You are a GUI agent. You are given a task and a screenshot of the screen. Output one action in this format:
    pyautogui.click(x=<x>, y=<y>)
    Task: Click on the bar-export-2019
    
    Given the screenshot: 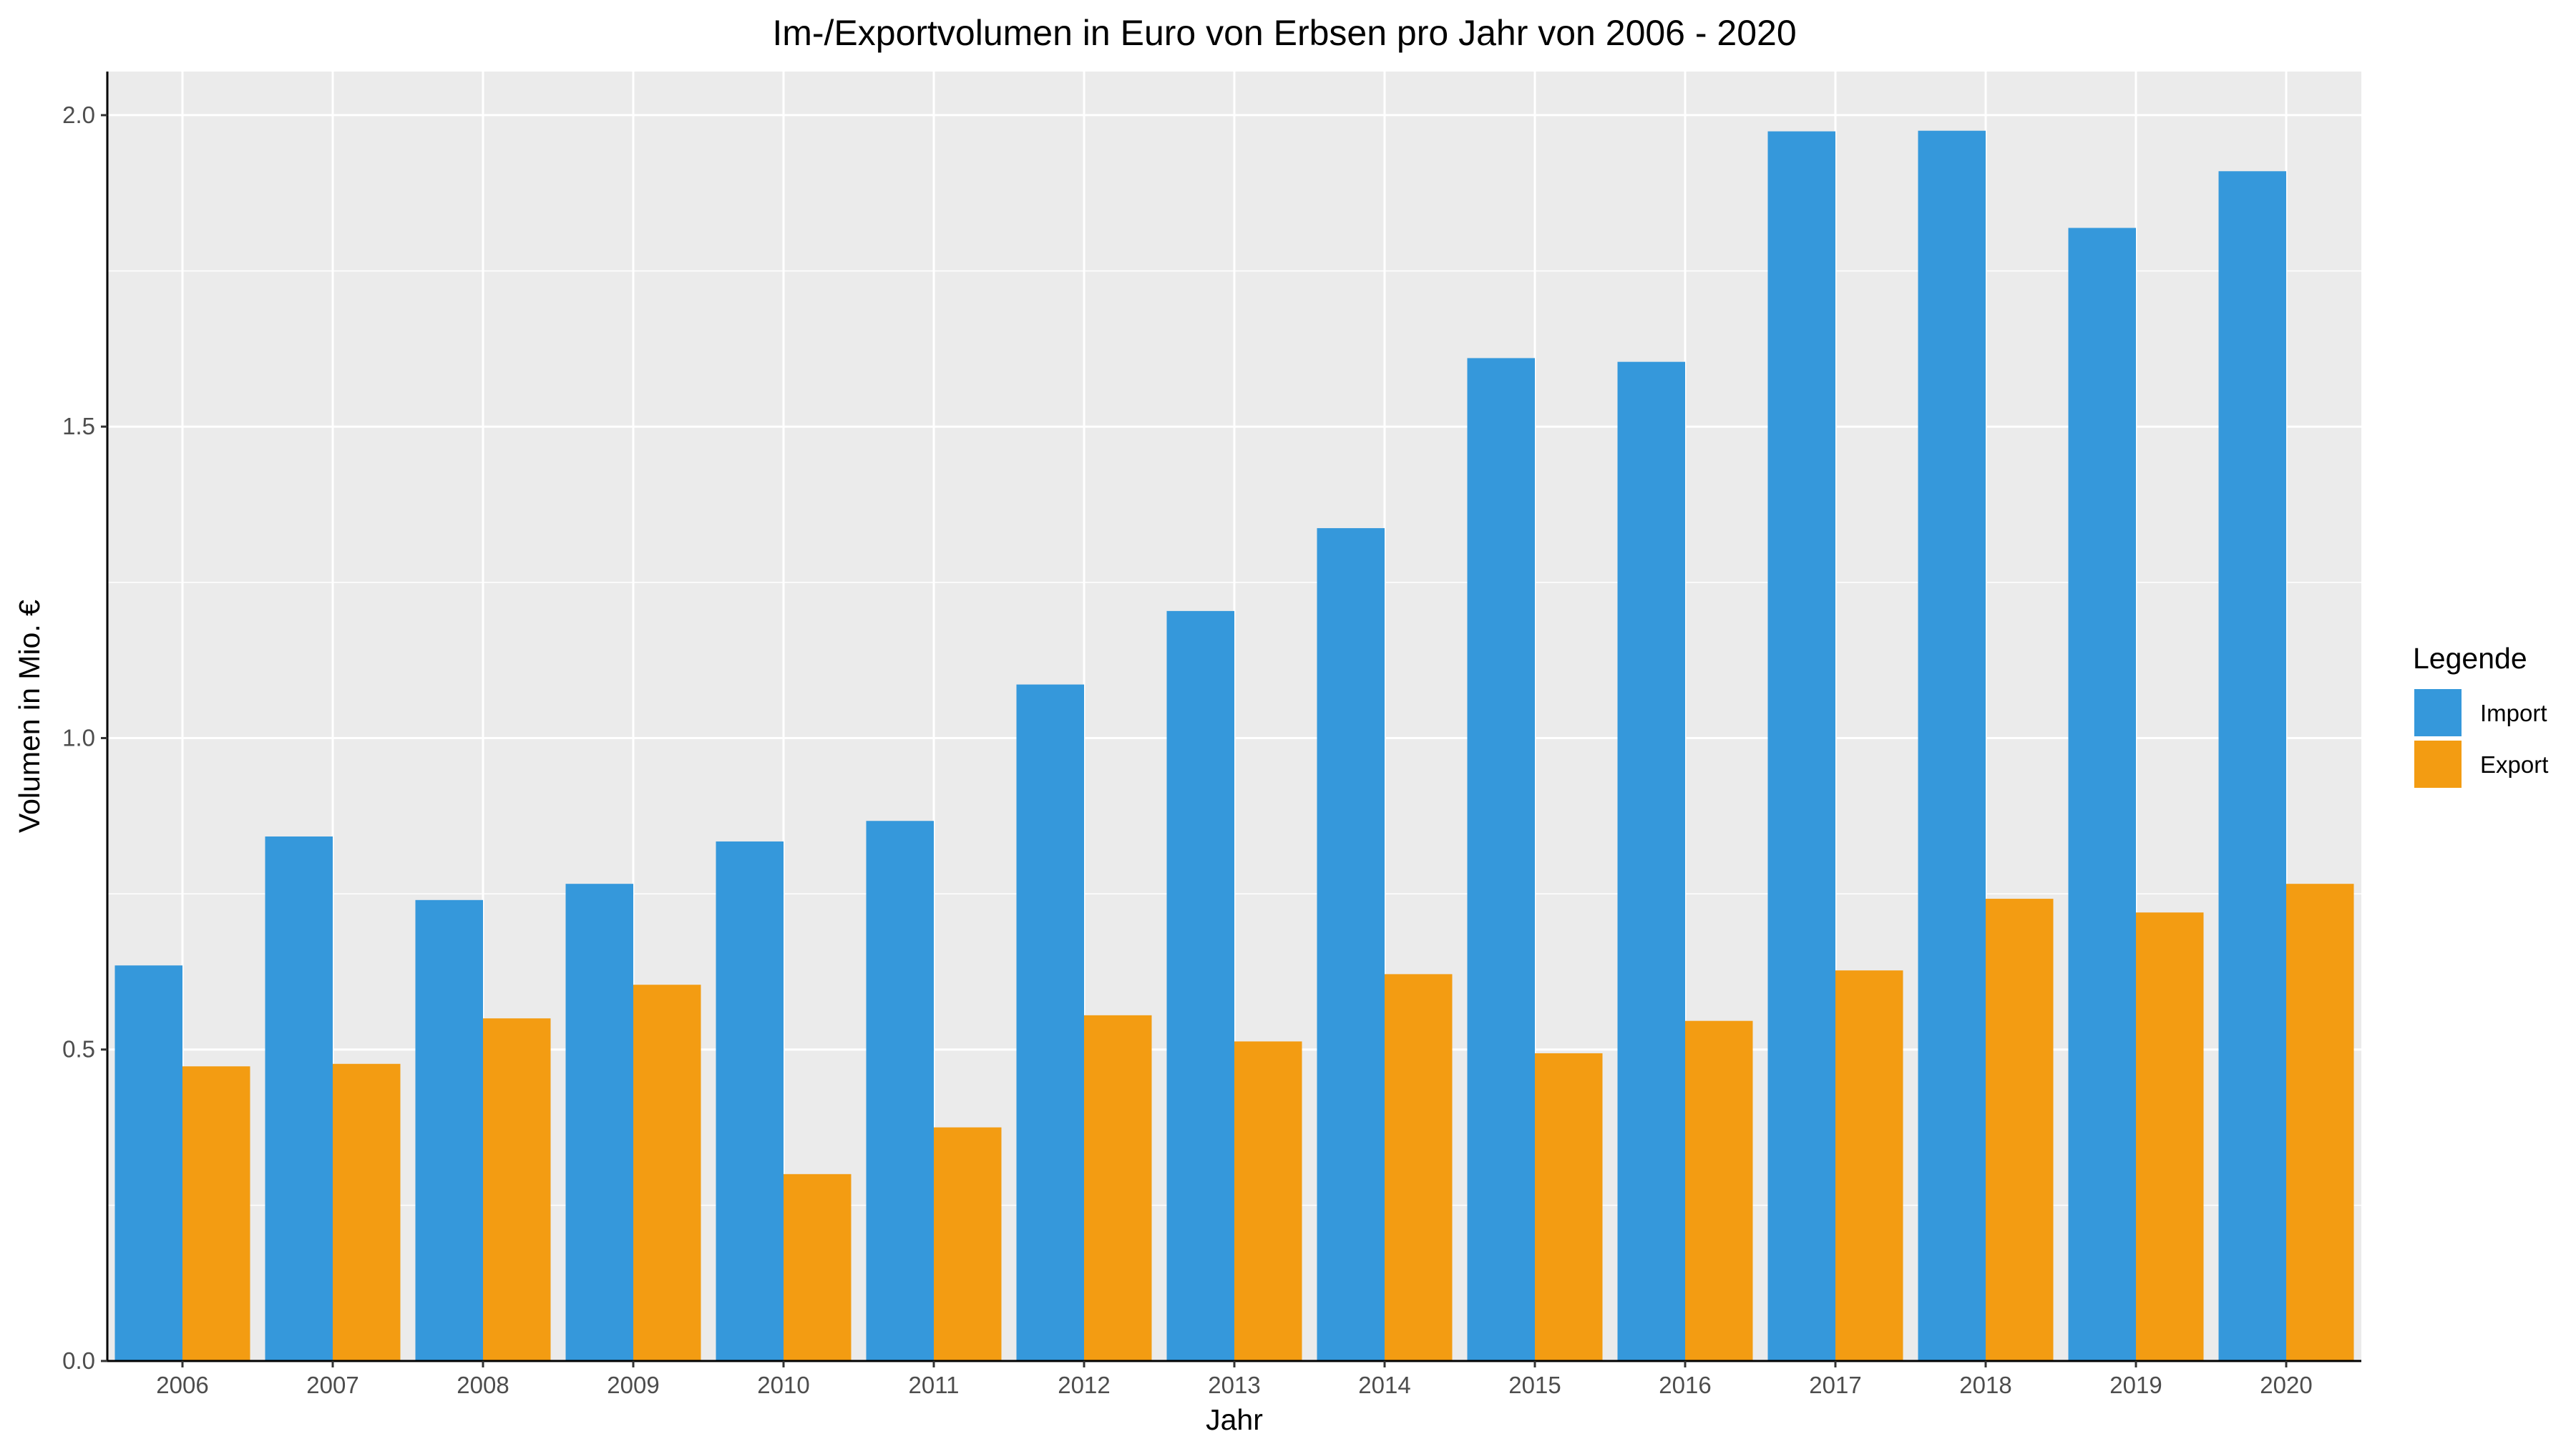 What is the action you would take?
    pyautogui.click(x=2170, y=1136)
    